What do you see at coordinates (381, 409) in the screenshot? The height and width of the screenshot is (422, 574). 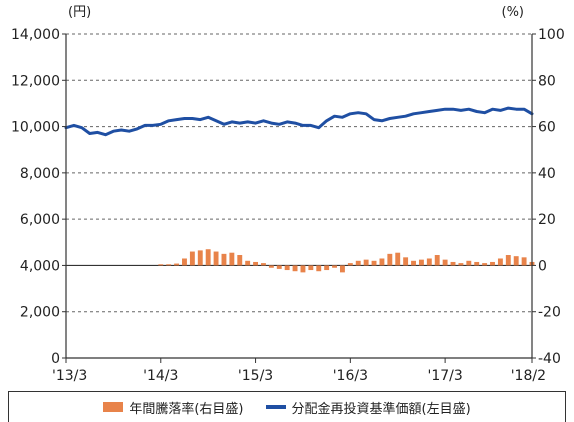 I see `legend-label-line: 分配金再投資基準価額(左目盛)` at bounding box center [381, 409].